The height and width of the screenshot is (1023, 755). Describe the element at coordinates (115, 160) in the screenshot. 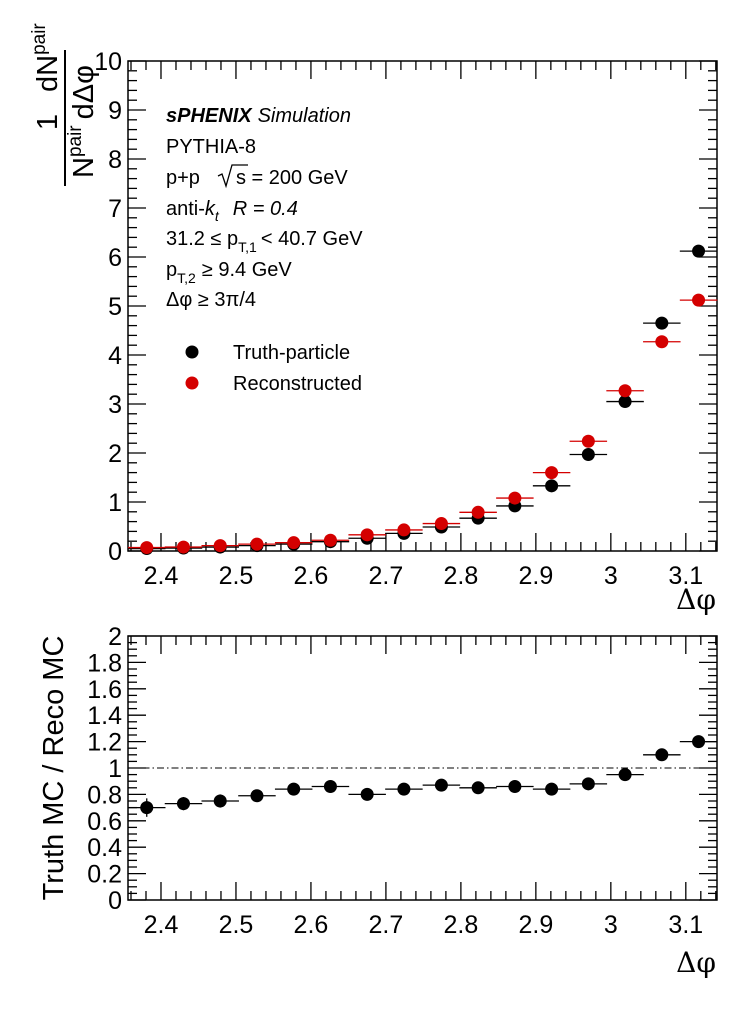

I see `y-tick-label: 8` at that location.